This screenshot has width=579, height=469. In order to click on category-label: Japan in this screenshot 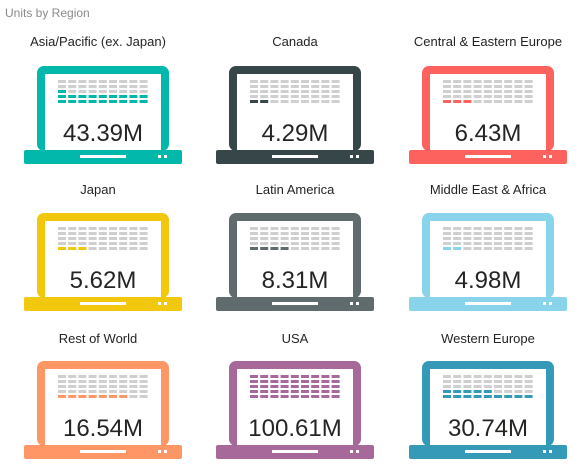, I will do `click(98, 189)`.